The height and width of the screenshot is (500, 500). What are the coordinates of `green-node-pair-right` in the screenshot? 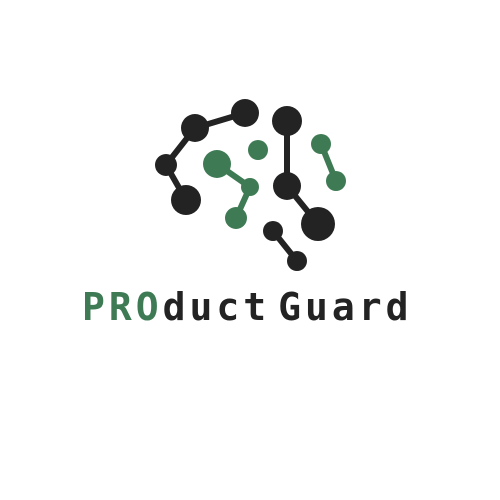 It's located at (328, 162).